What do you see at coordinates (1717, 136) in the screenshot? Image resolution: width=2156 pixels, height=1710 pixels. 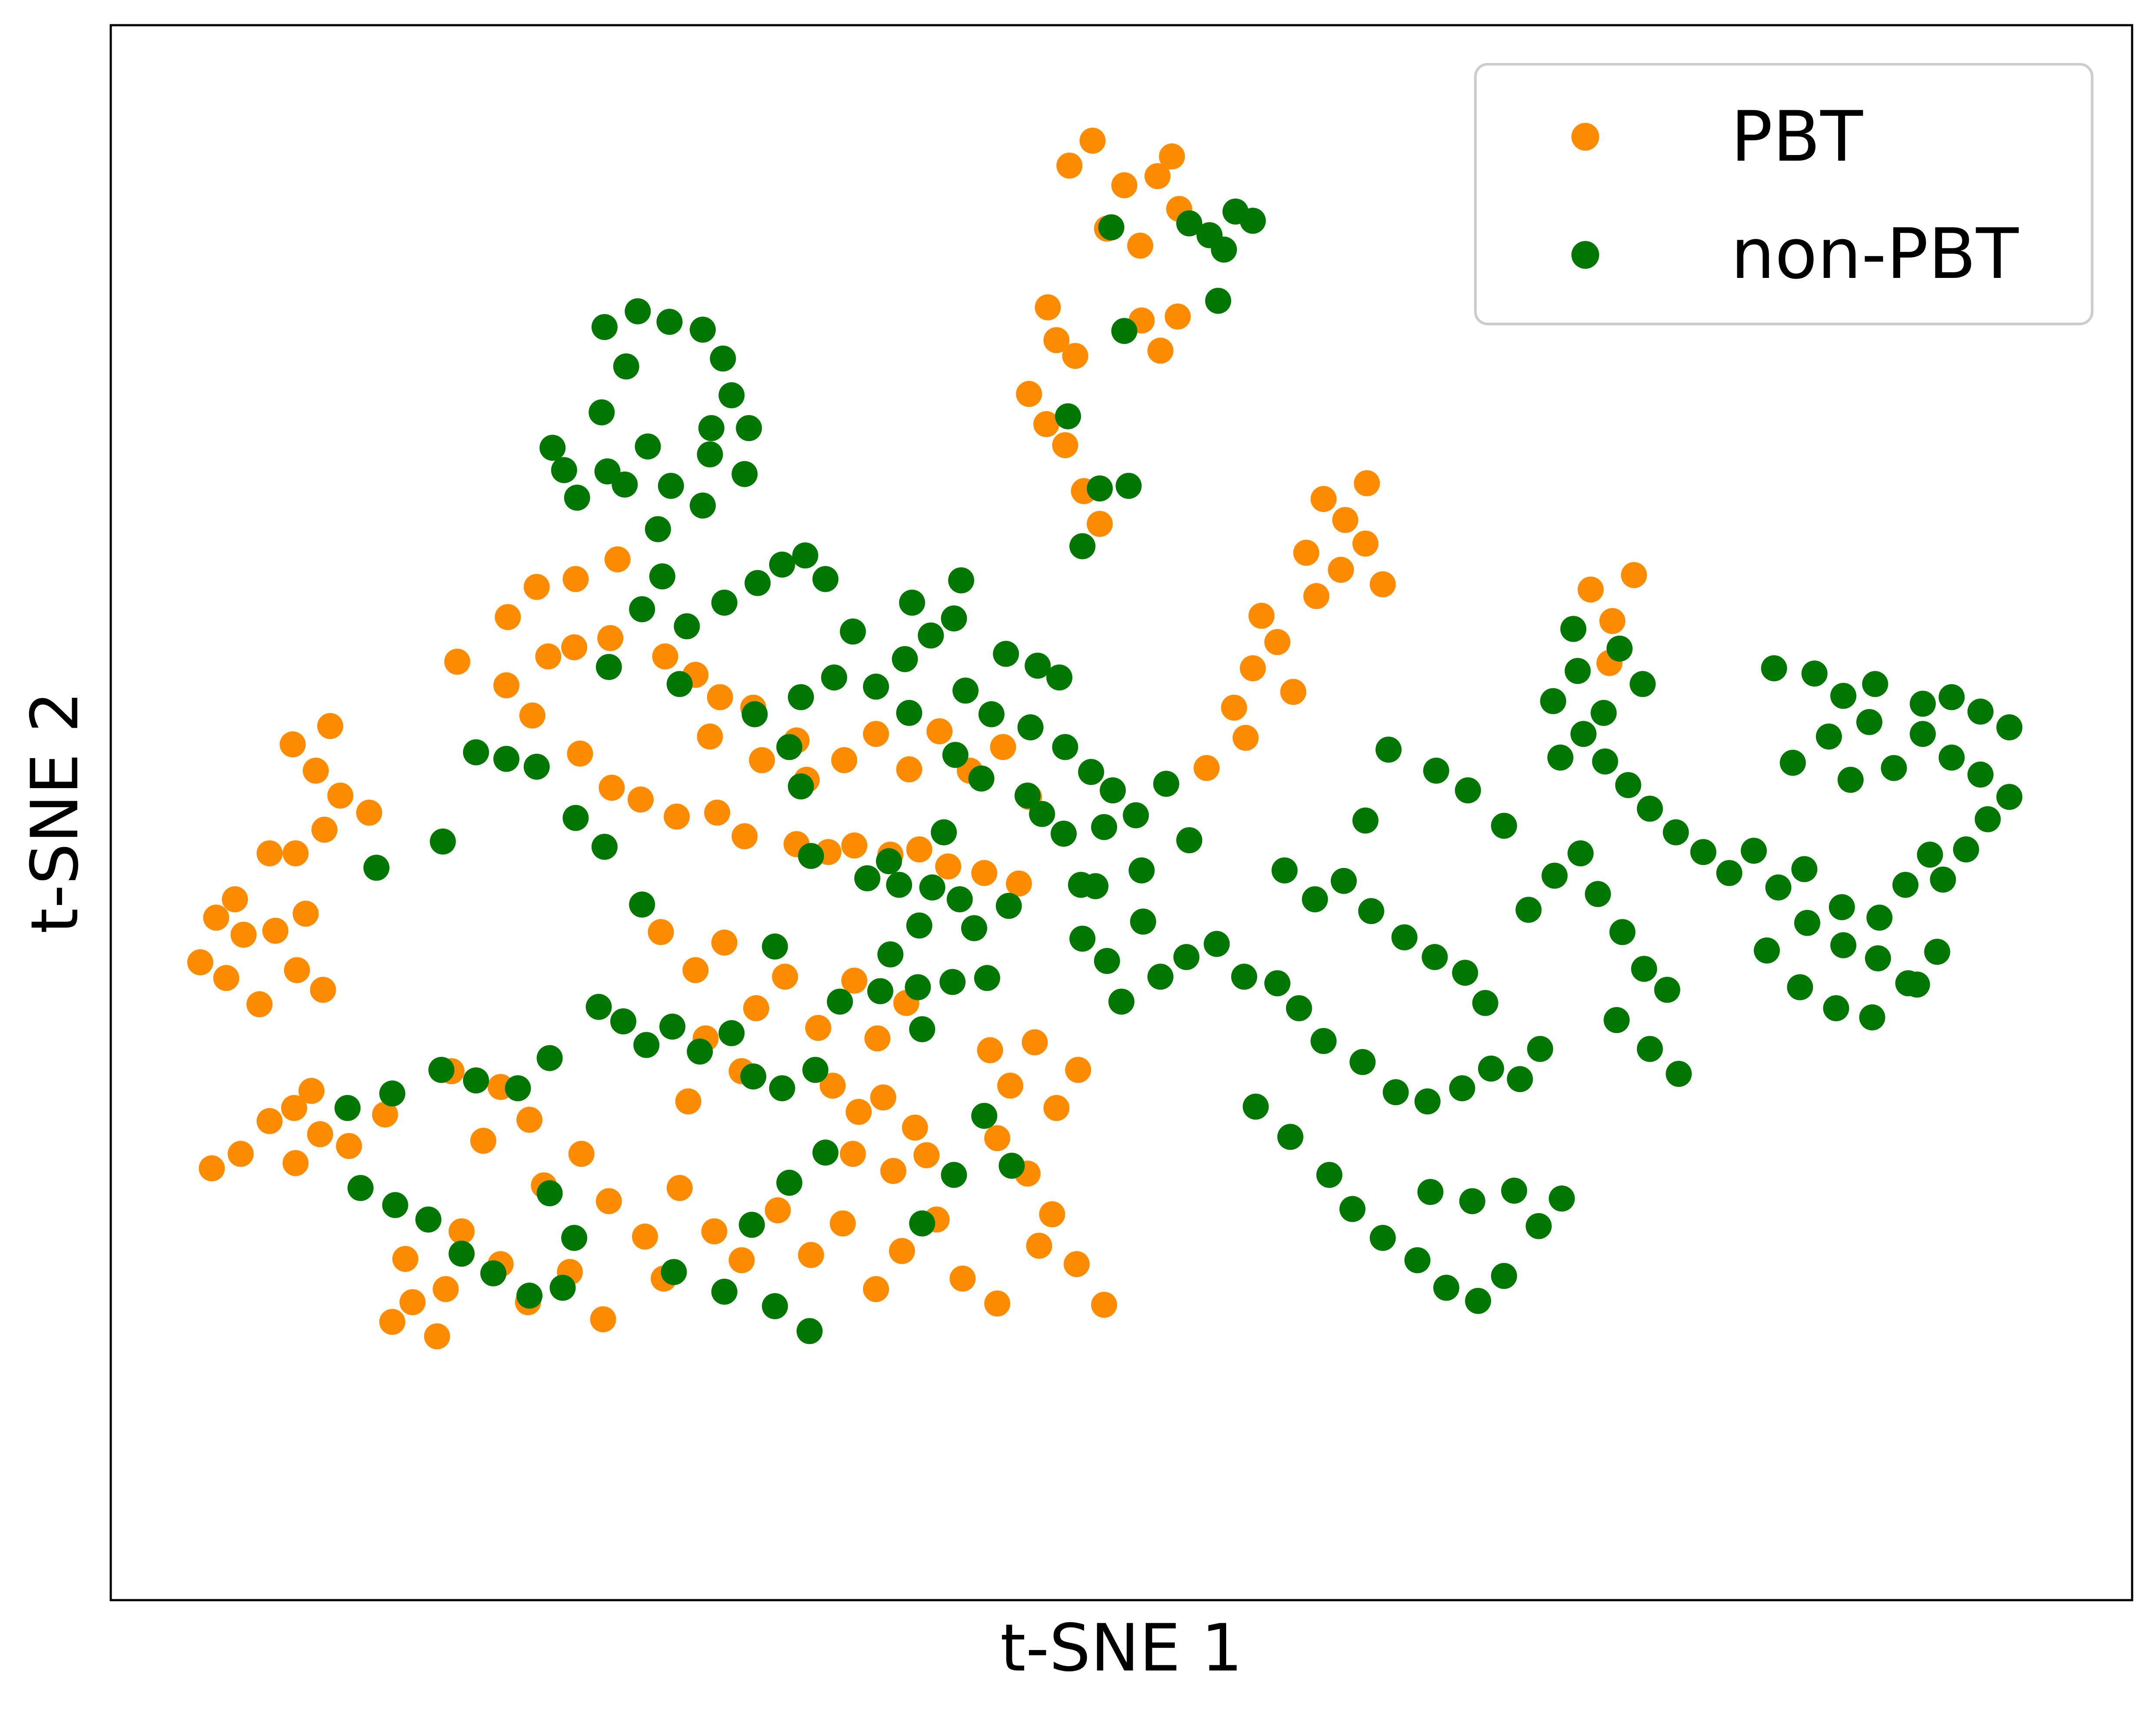 I see `legend-item-pbt: PBT` at bounding box center [1717, 136].